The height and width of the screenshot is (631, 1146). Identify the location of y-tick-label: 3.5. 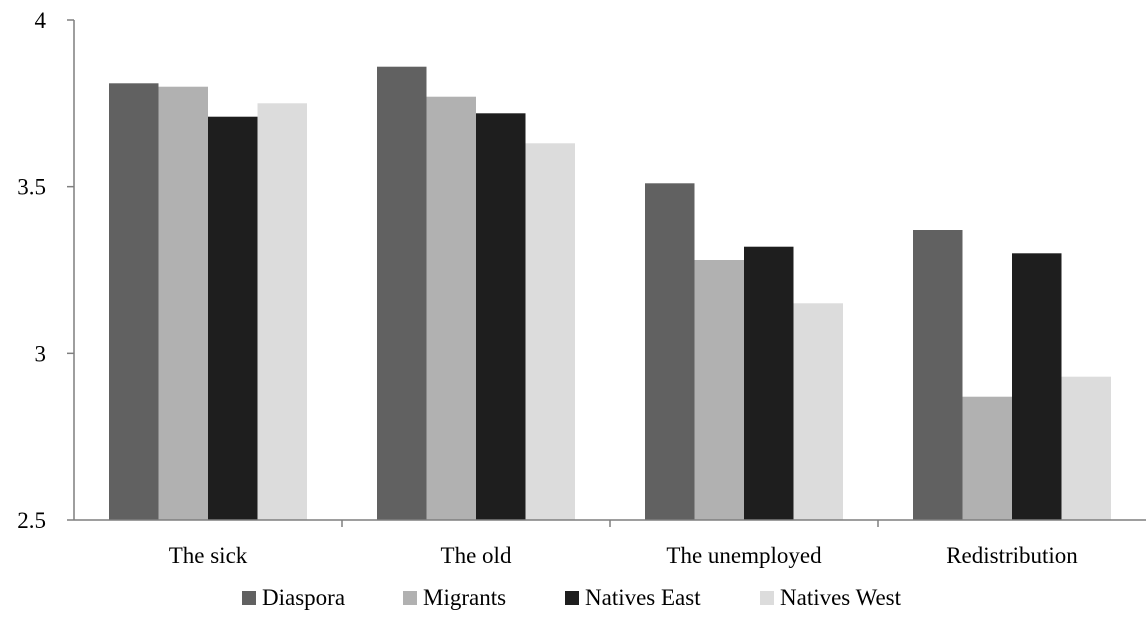
(31, 187).